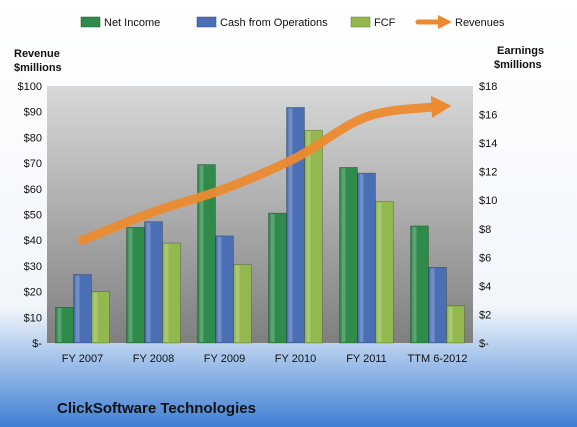  Describe the element at coordinates (33, 138) in the screenshot. I see `left-tick-label: $80` at that location.